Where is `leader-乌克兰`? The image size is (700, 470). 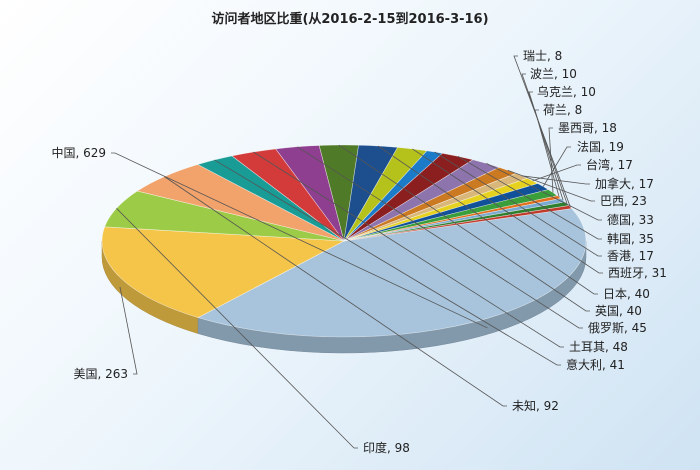
leader-乌克兰 is located at coordinates (546, 146).